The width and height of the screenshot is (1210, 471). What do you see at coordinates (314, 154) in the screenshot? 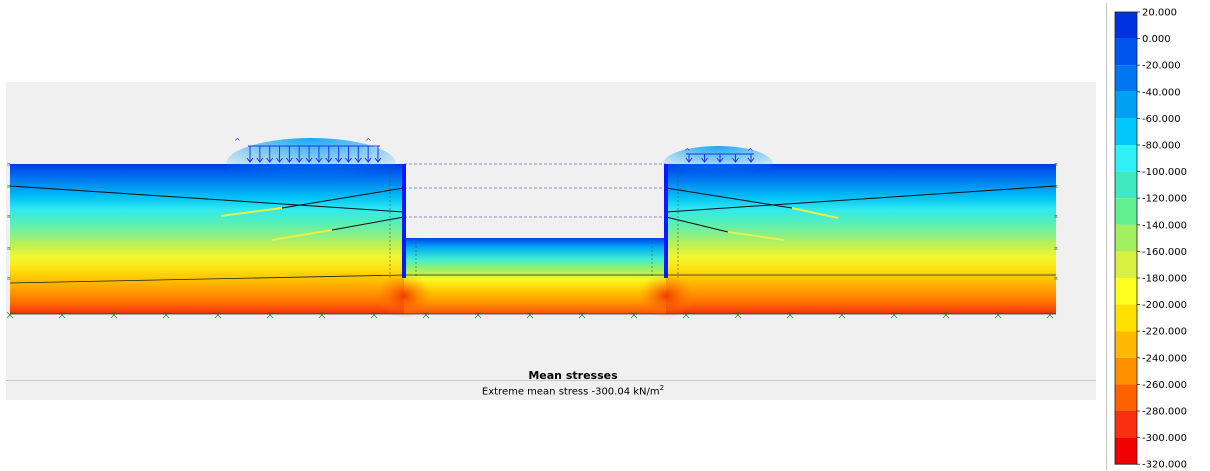
I see `distributed-load-left` at bounding box center [314, 154].